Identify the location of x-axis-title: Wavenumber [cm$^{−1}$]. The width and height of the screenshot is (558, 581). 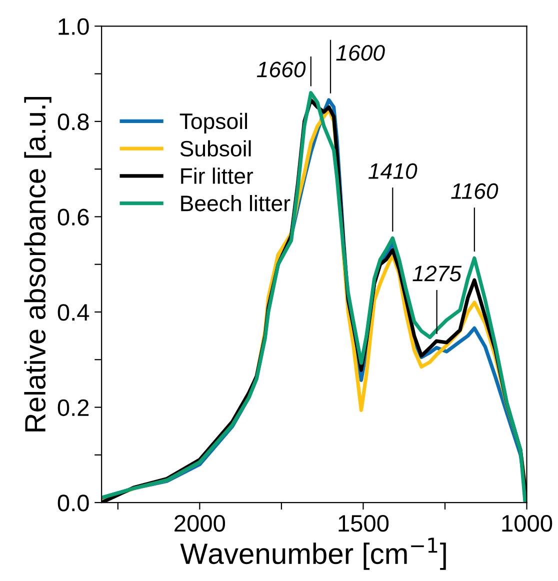
(313, 554).